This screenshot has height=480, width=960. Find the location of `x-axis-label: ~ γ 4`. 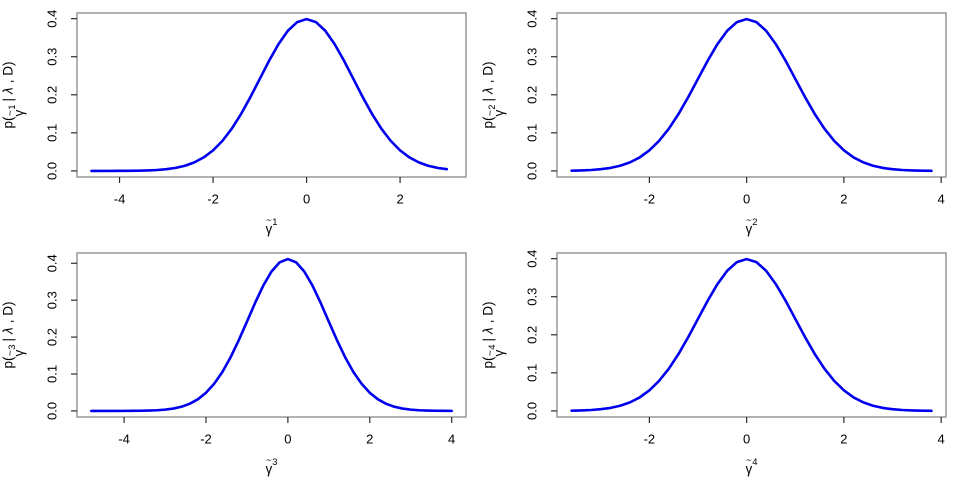

x-axis-label: ~ γ 4 is located at coordinates (752, 462).